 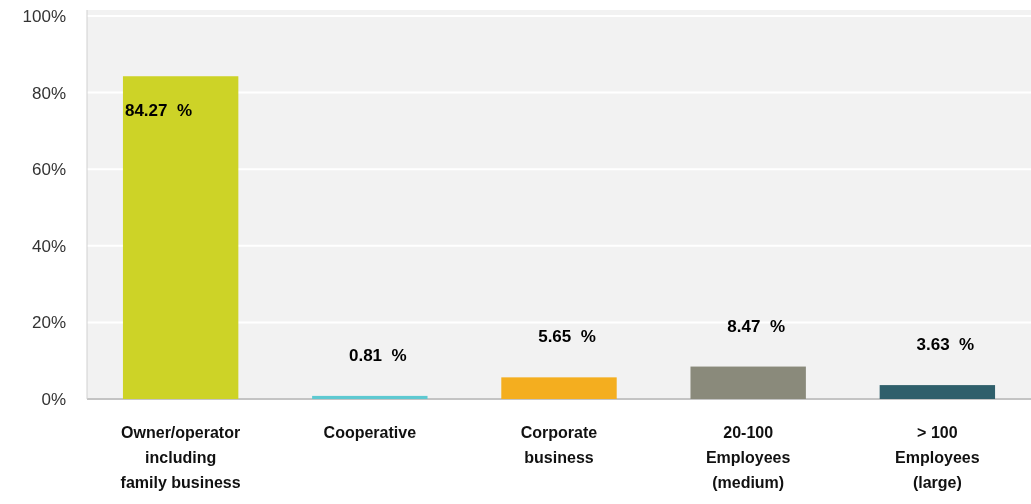 What do you see at coordinates (937, 457) in the screenshot?
I see `x-tick-label: > 100 Employees (large)` at bounding box center [937, 457].